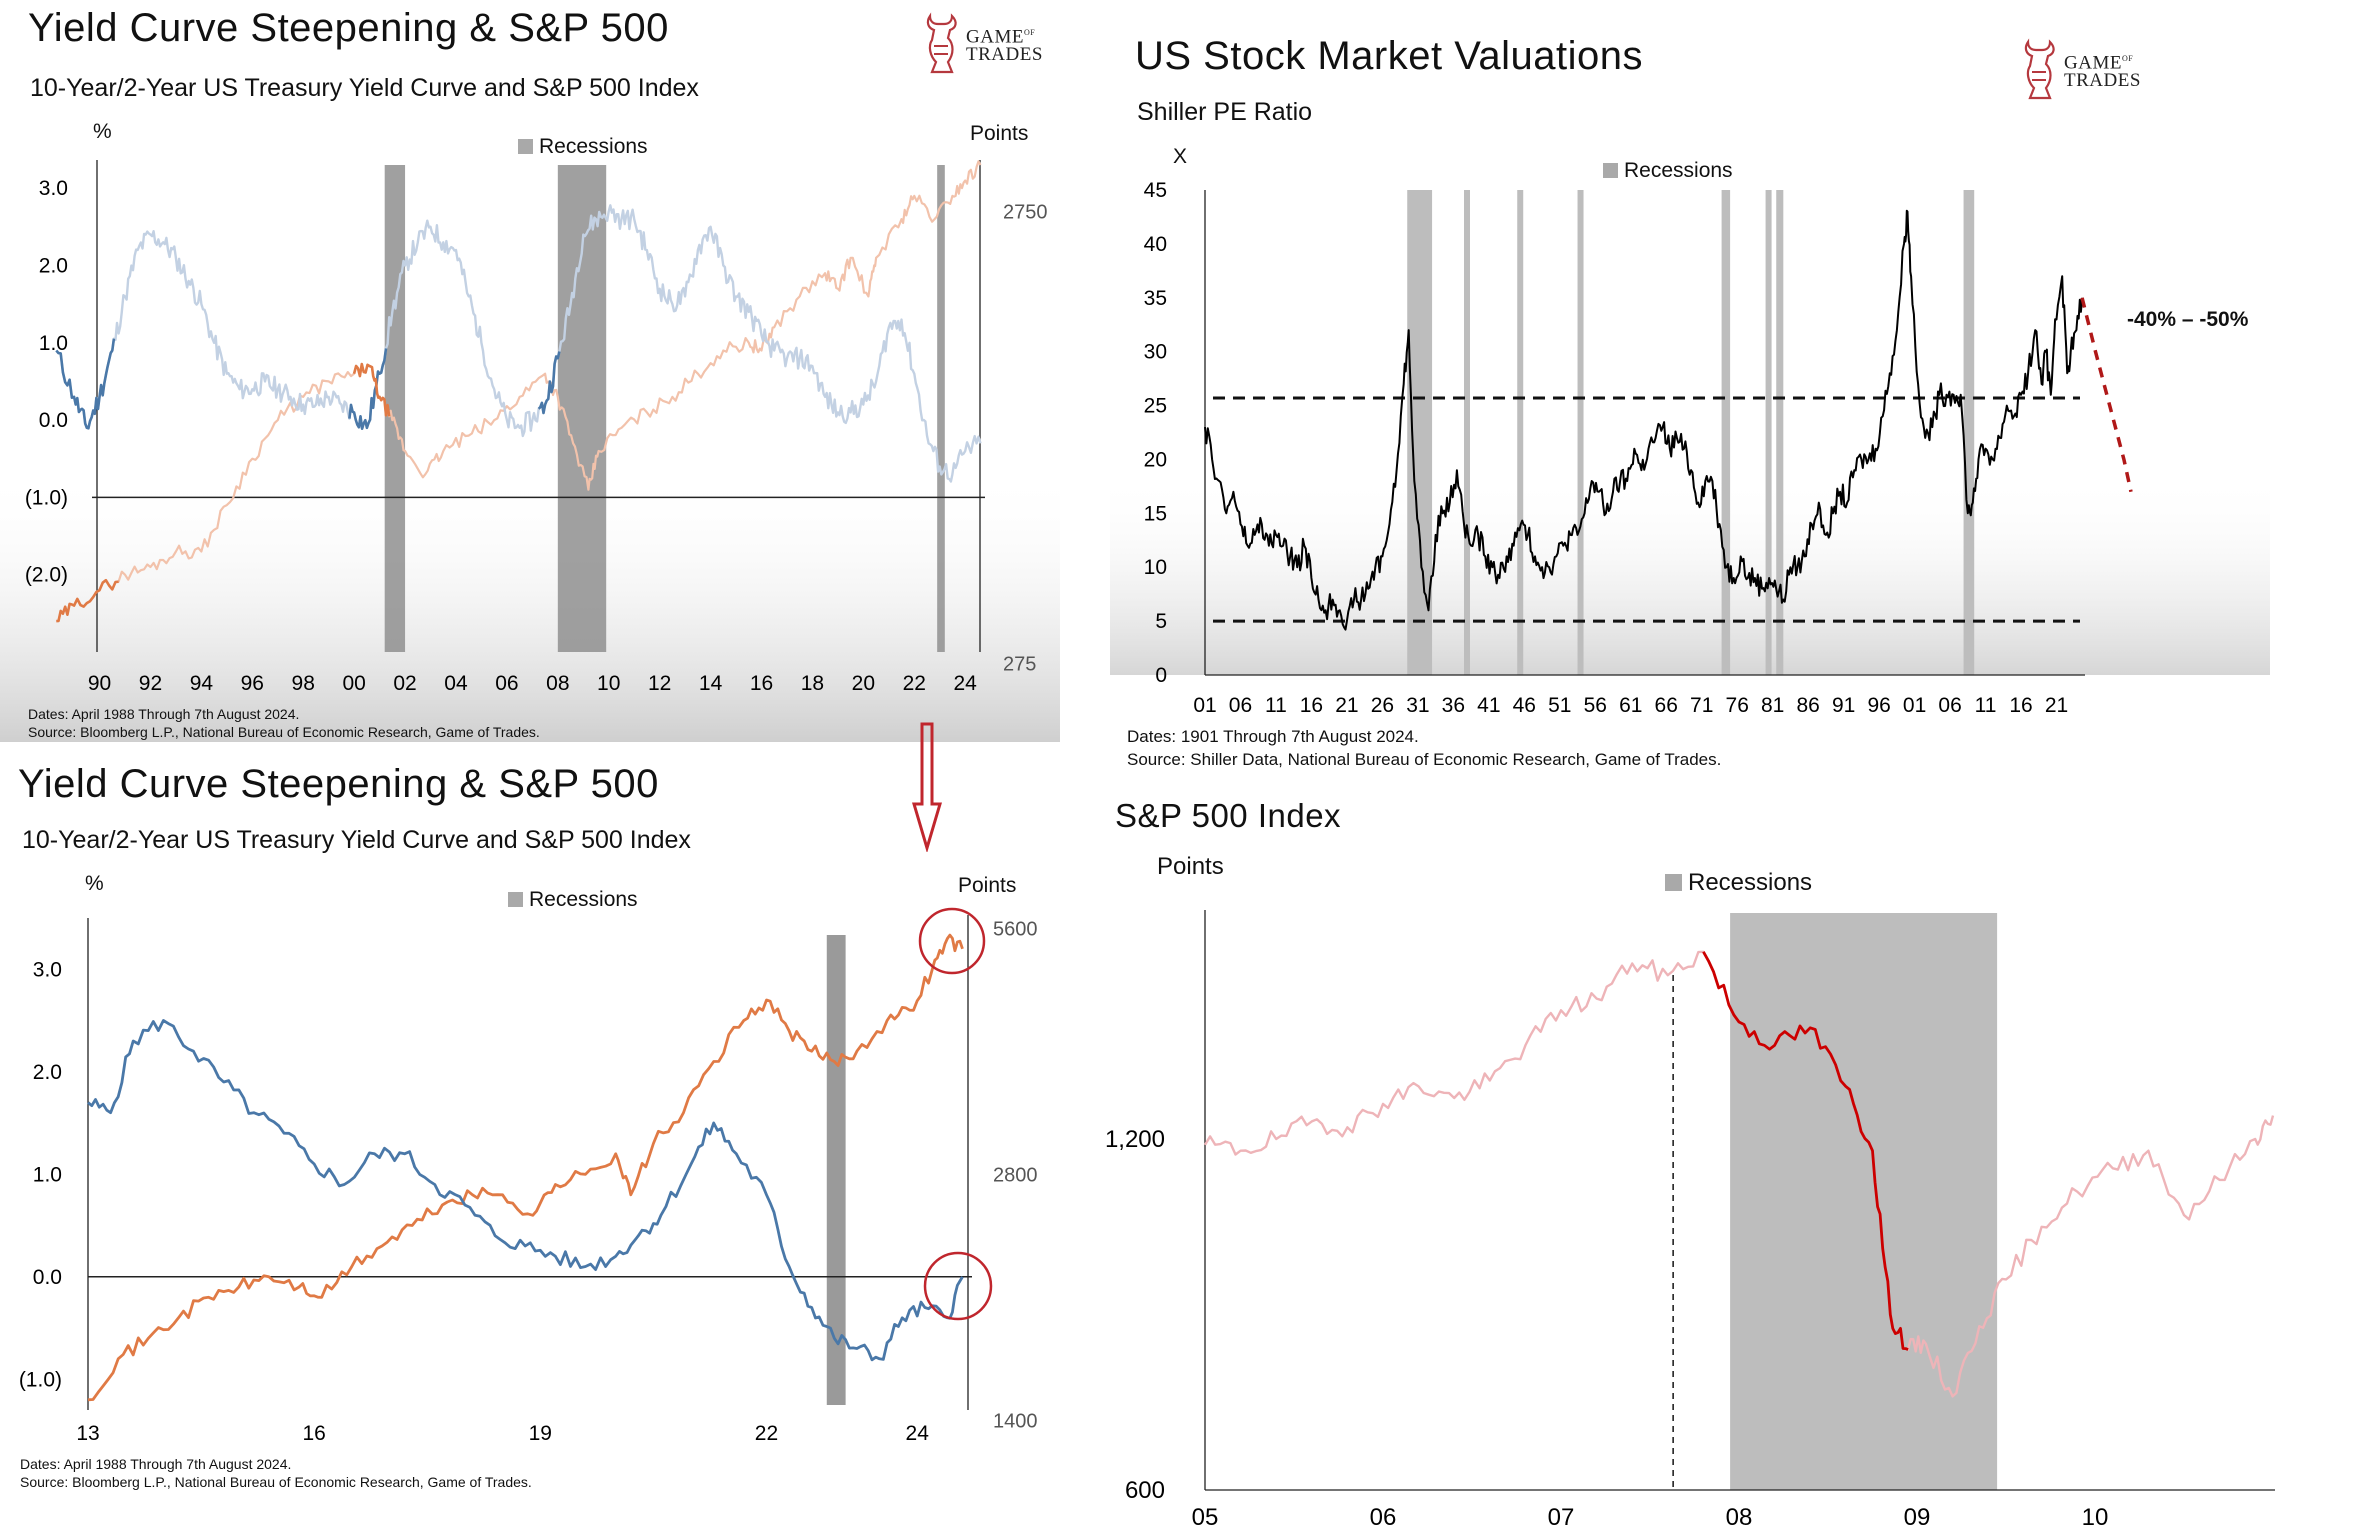 Image resolution: width=2378 pixels, height=1528 pixels. Describe the element at coordinates (1225, 112) in the screenshot. I see `chart-subtitle: Shiller PE Ratio` at that location.